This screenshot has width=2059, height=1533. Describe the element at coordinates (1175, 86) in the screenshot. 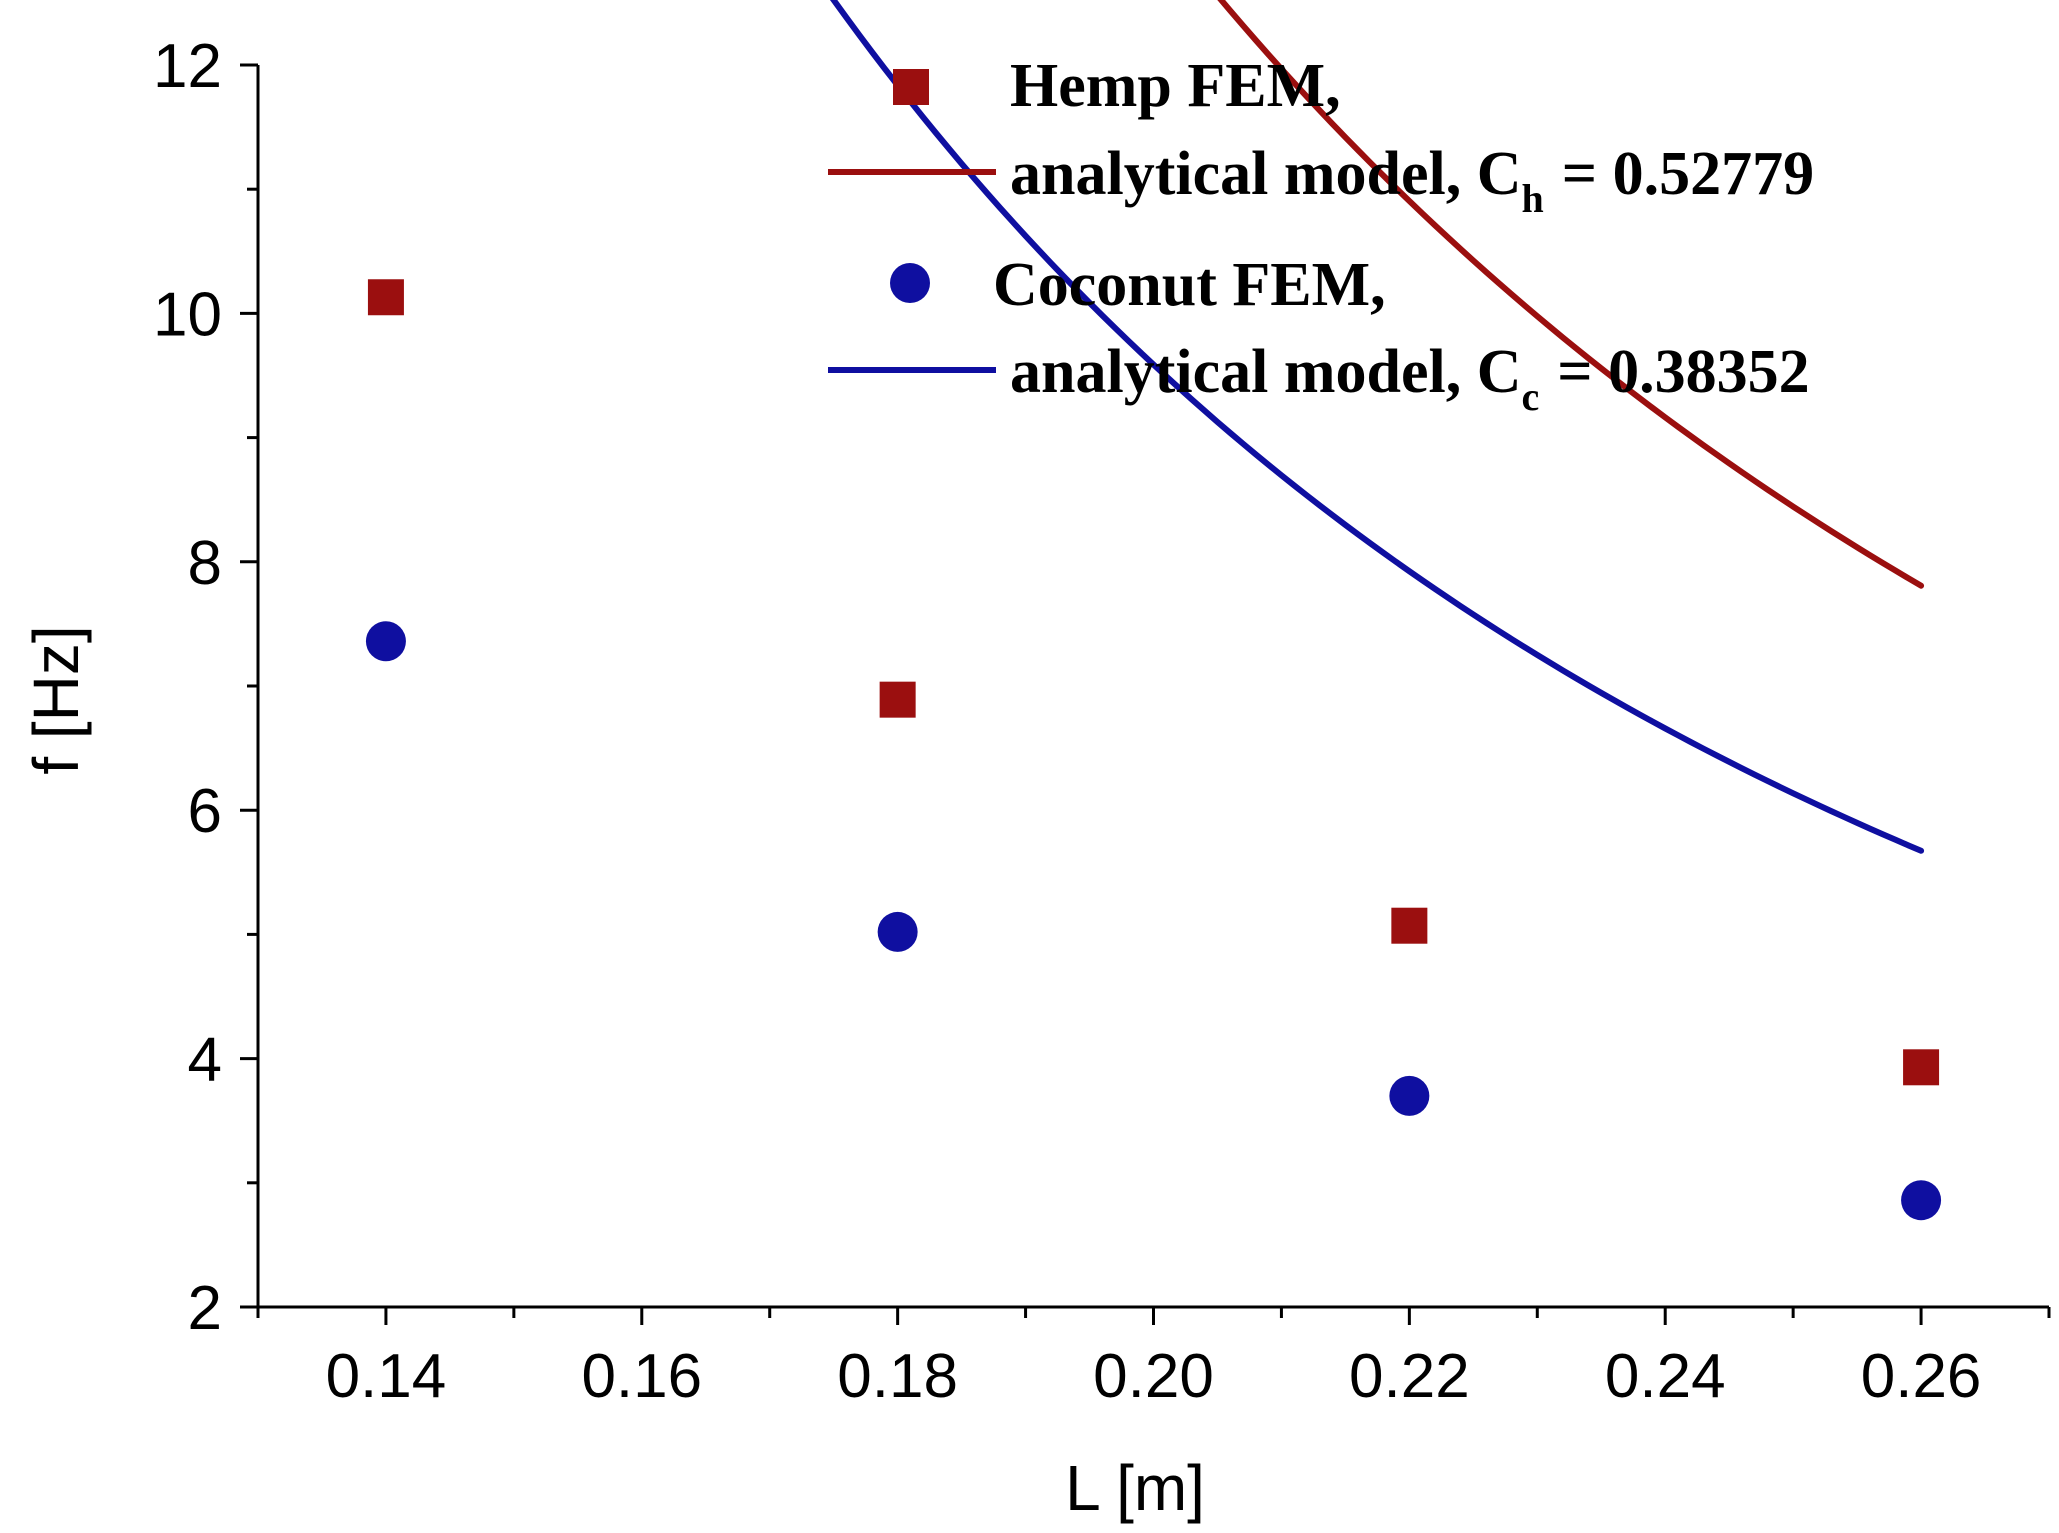

I see `legend-hemp-fem-label: Hemp FEM,` at that location.